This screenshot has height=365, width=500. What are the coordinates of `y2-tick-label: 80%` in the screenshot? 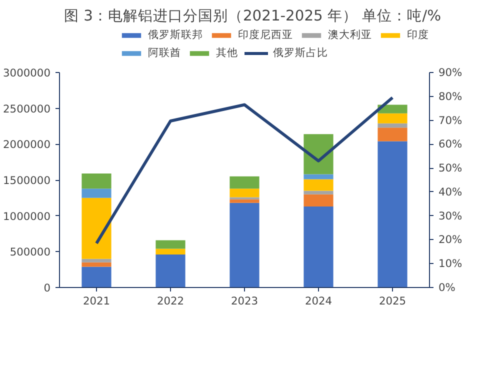 It's located at (450, 96).